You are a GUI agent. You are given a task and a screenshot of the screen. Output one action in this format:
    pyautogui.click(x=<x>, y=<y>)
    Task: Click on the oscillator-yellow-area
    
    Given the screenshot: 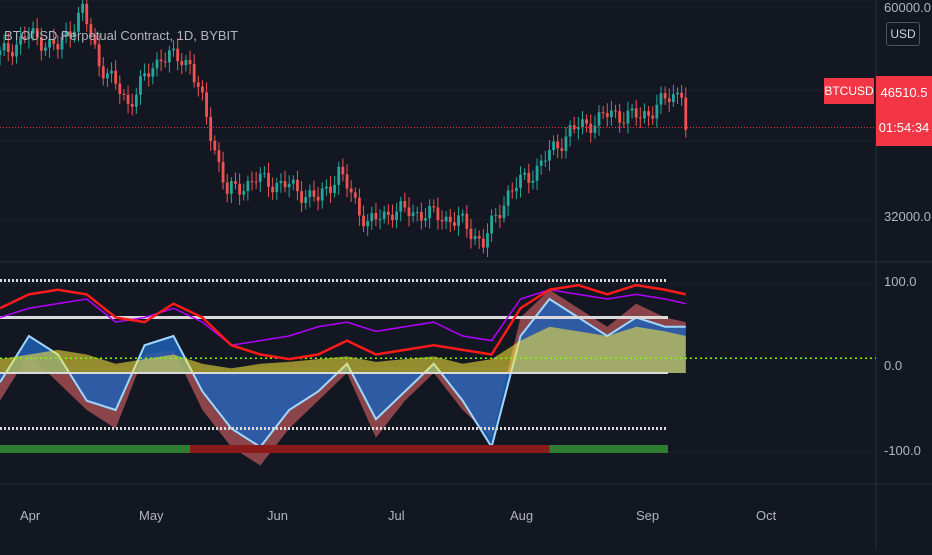 What is the action you would take?
    pyautogui.click(x=343, y=349)
    